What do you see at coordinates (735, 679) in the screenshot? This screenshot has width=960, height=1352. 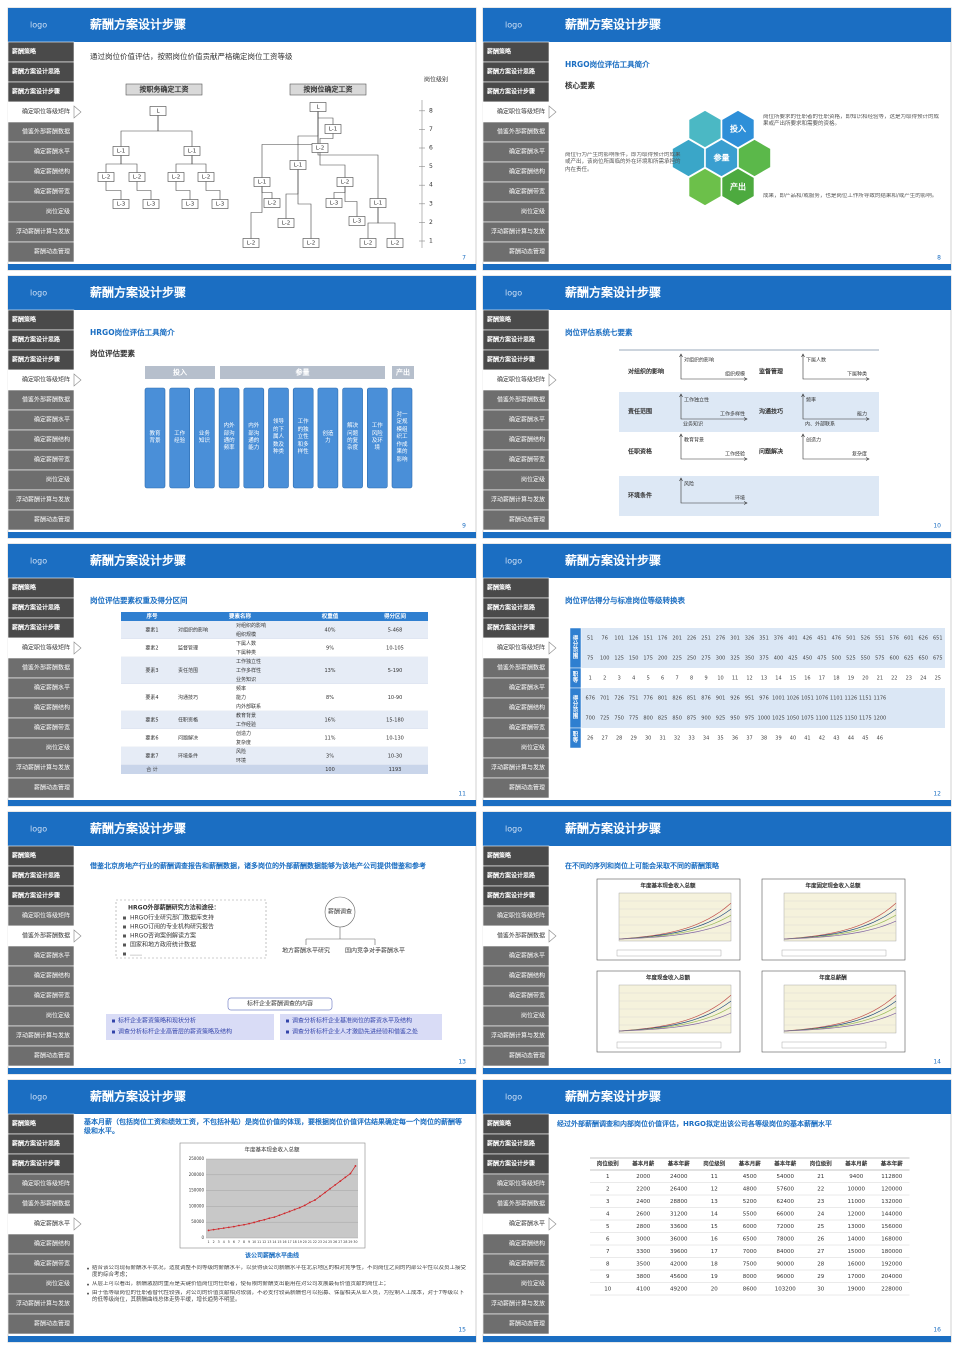 I see `cell: 11` at bounding box center [735, 679].